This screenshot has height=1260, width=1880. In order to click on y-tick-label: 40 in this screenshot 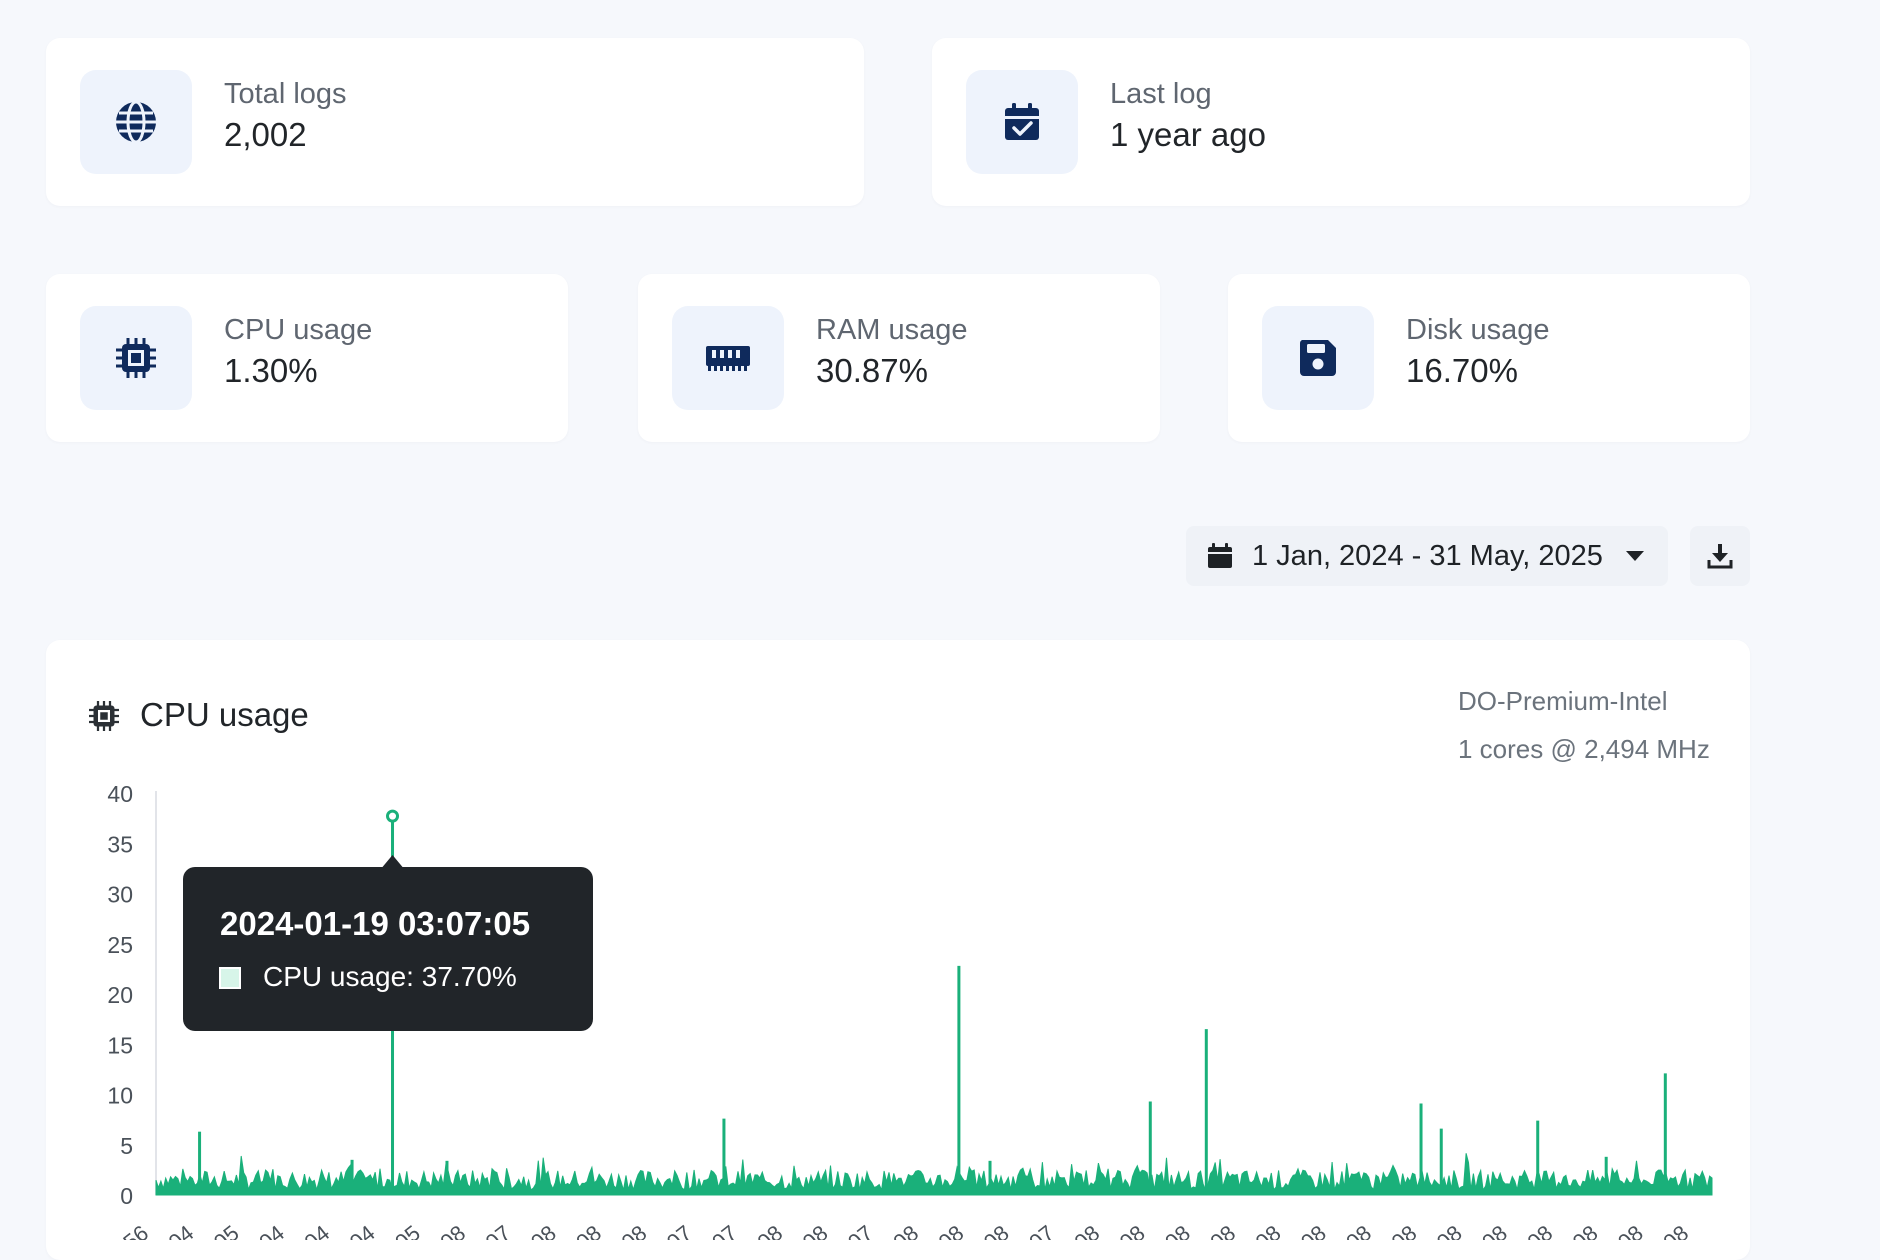, I will do `click(120, 794)`.